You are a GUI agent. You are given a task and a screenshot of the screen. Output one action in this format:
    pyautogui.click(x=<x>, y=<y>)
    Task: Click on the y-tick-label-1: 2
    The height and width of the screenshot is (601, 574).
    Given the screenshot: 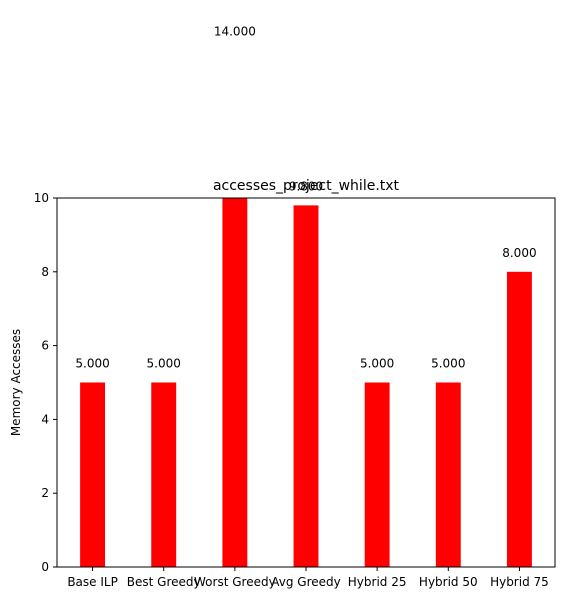 What is the action you would take?
    pyautogui.click(x=45, y=493)
    